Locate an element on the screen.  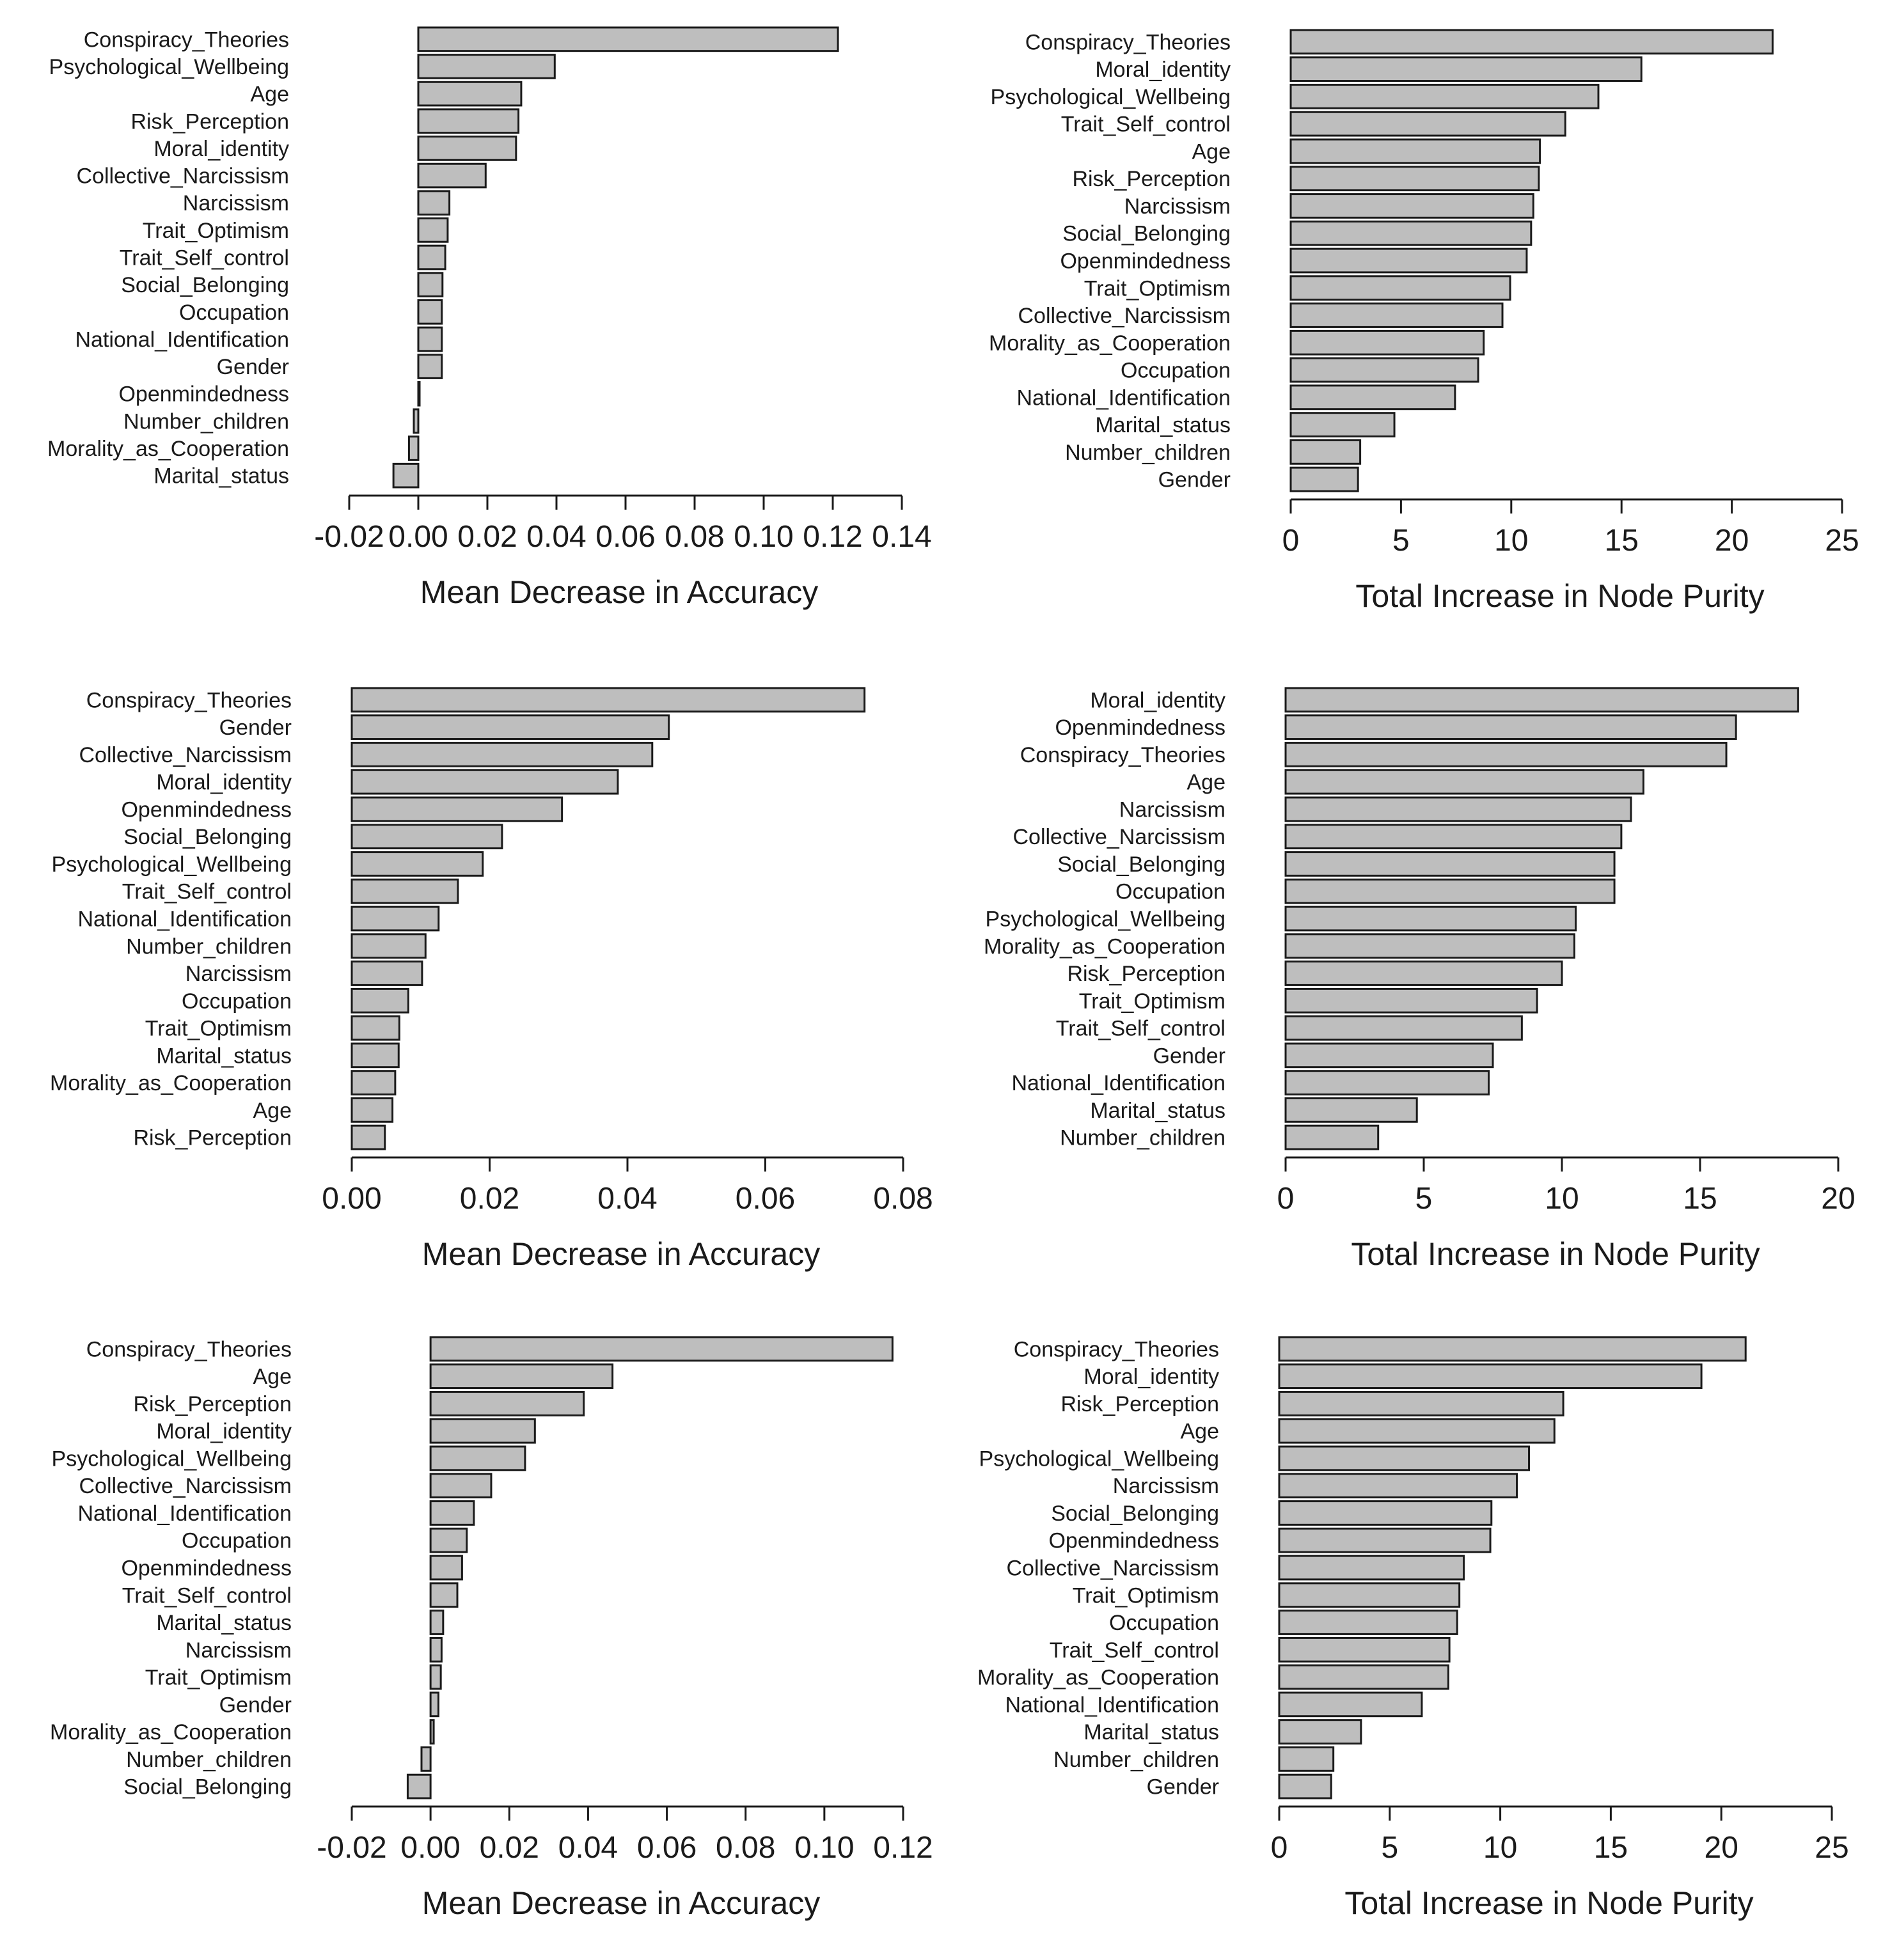
panel-4-category-label: Trait_Optimism is located at coordinates (1152, 1001).